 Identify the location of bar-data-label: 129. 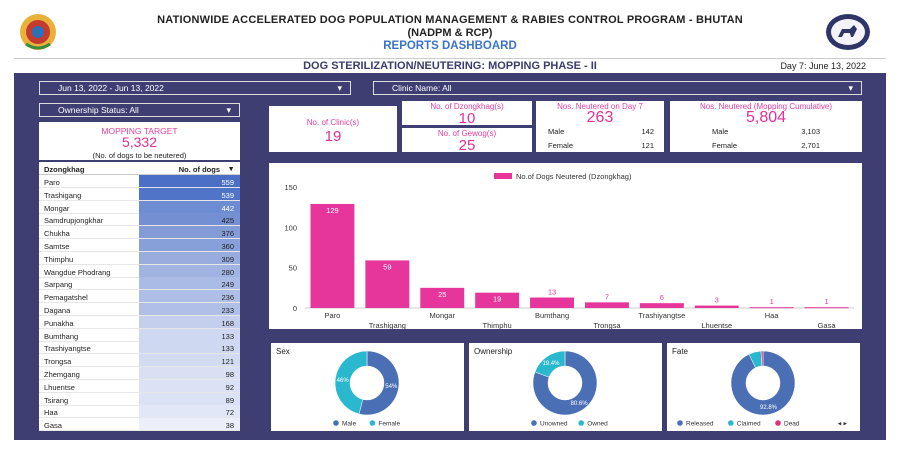
(332, 210).